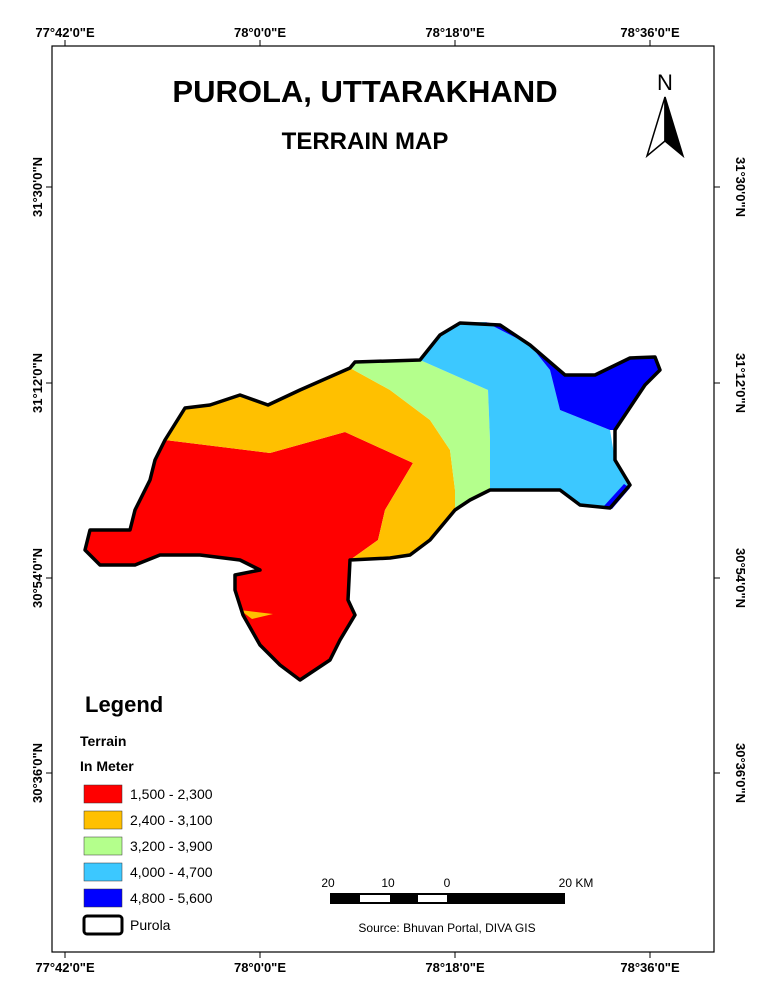  I want to click on north-arrow-right, so click(674, 127).